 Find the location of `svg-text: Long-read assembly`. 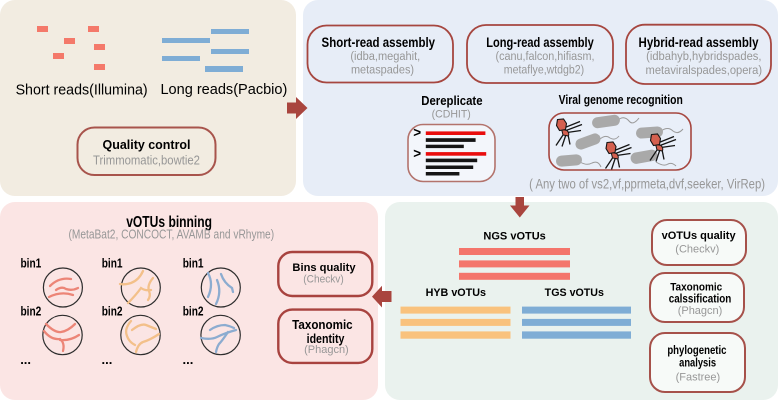

svg-text: Long-read assembly is located at coordinates (540, 43).